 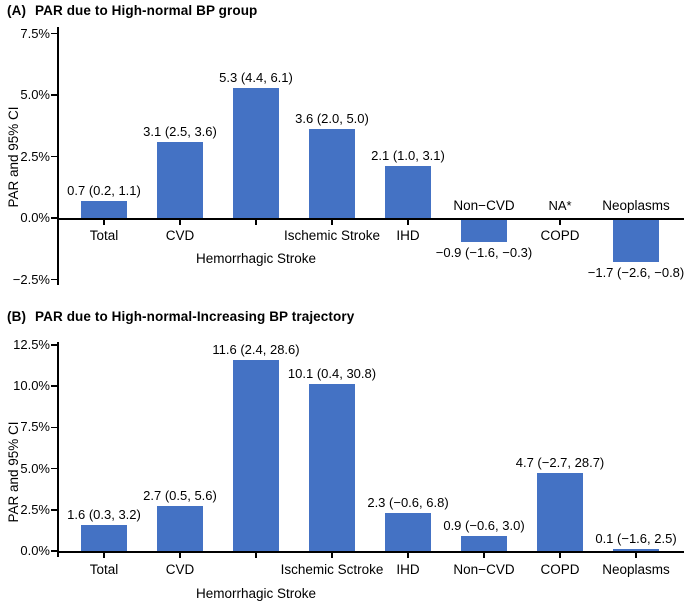 I want to click on value-label-ihd: 2.1 (1.0, 3.1), so click(x=408, y=155).